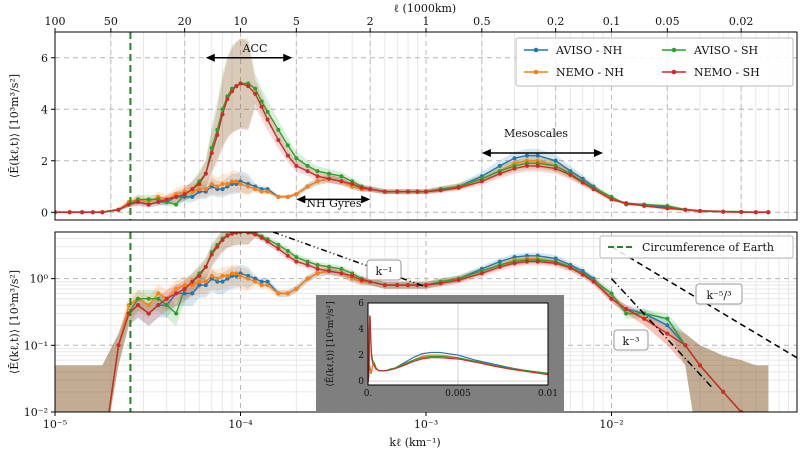 This screenshot has width=800, height=452. Describe the element at coordinates (36, 345) in the screenshot. I see `y-tick-label: 10⁻¹` at that location.